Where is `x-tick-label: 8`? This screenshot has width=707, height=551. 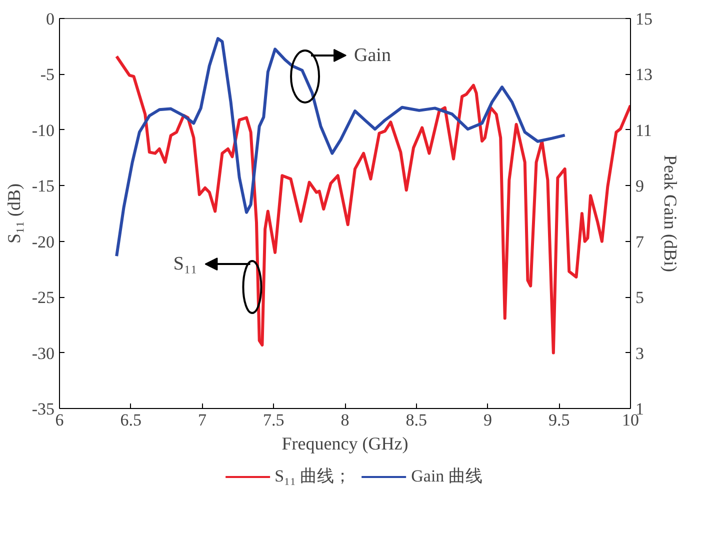
x-tick-label: 8 is located at coordinates (345, 420).